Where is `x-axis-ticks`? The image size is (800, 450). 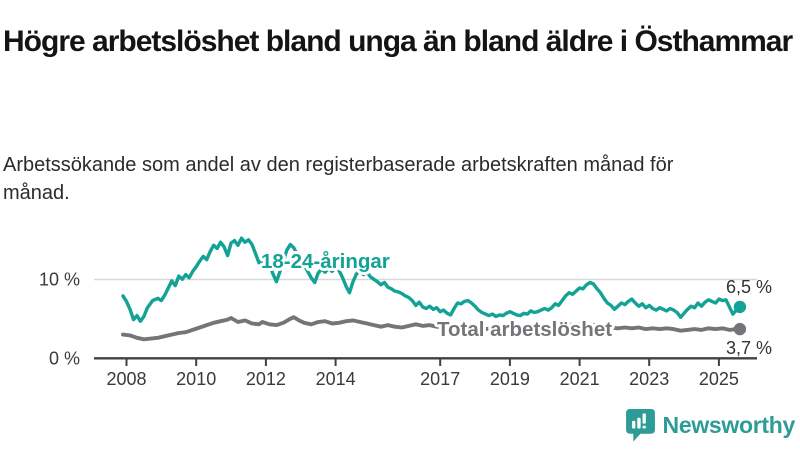
x-axis-ticks is located at coordinates (422, 362).